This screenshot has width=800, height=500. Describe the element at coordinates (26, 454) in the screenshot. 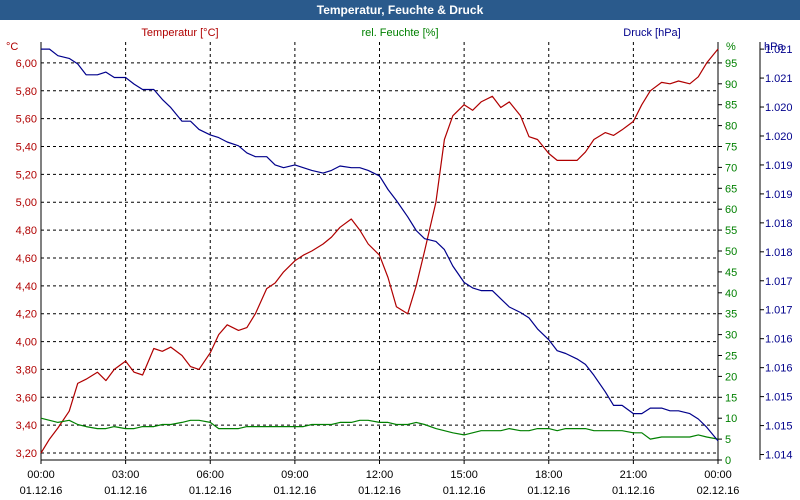

I see `temp-tick-label: 3,20` at that location.